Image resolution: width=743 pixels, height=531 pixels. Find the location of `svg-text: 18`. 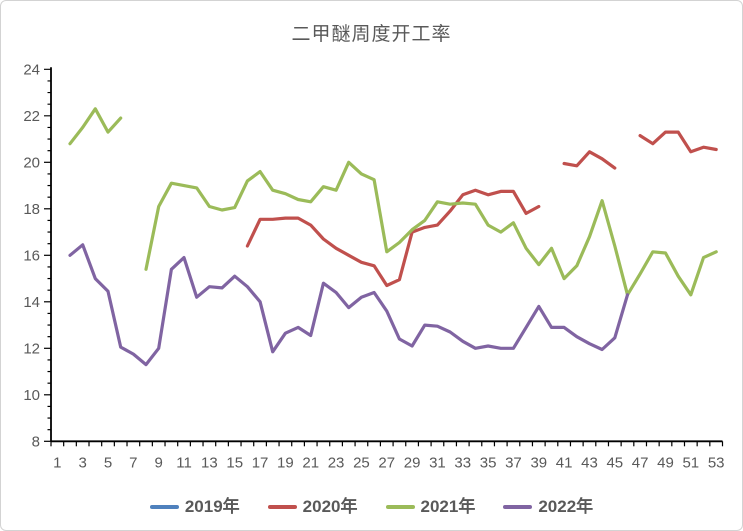

svg-text: 18 is located at coordinates (31, 209).